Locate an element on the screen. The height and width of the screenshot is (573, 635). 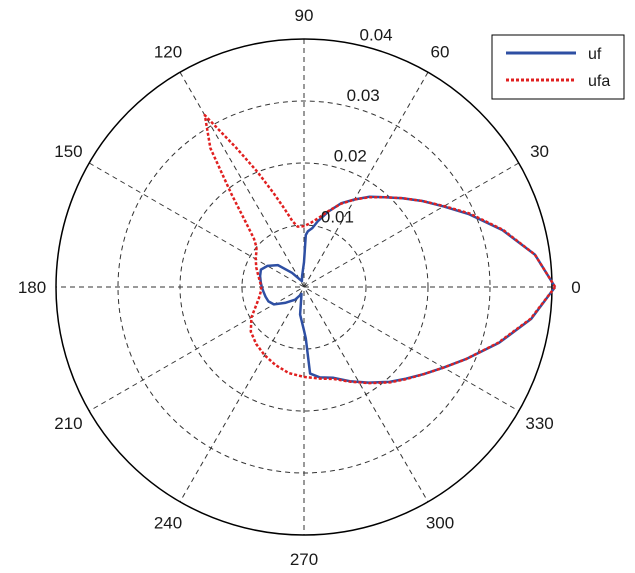
legend-box is located at coordinates (558, 67).